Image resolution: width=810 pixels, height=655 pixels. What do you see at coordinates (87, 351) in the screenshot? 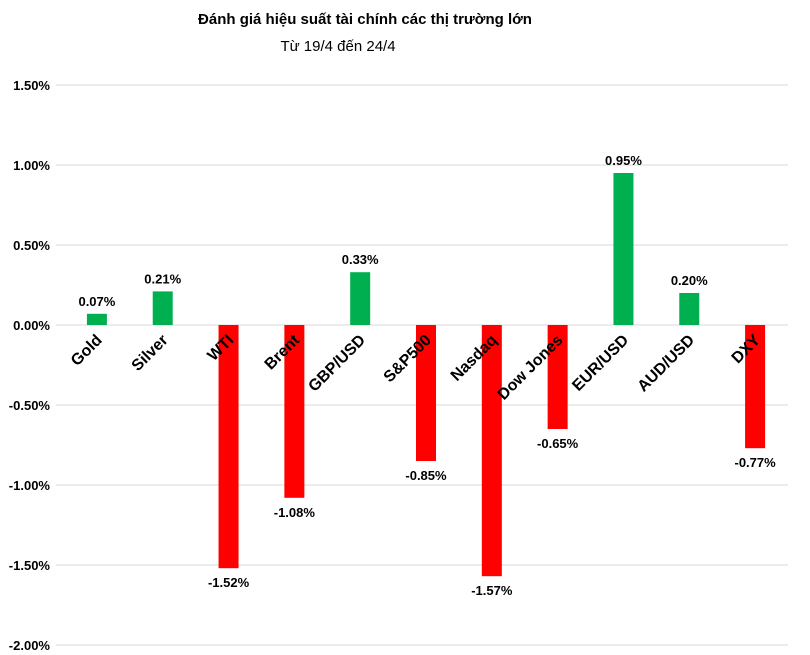
I see `category-label: Gold` at bounding box center [87, 351].